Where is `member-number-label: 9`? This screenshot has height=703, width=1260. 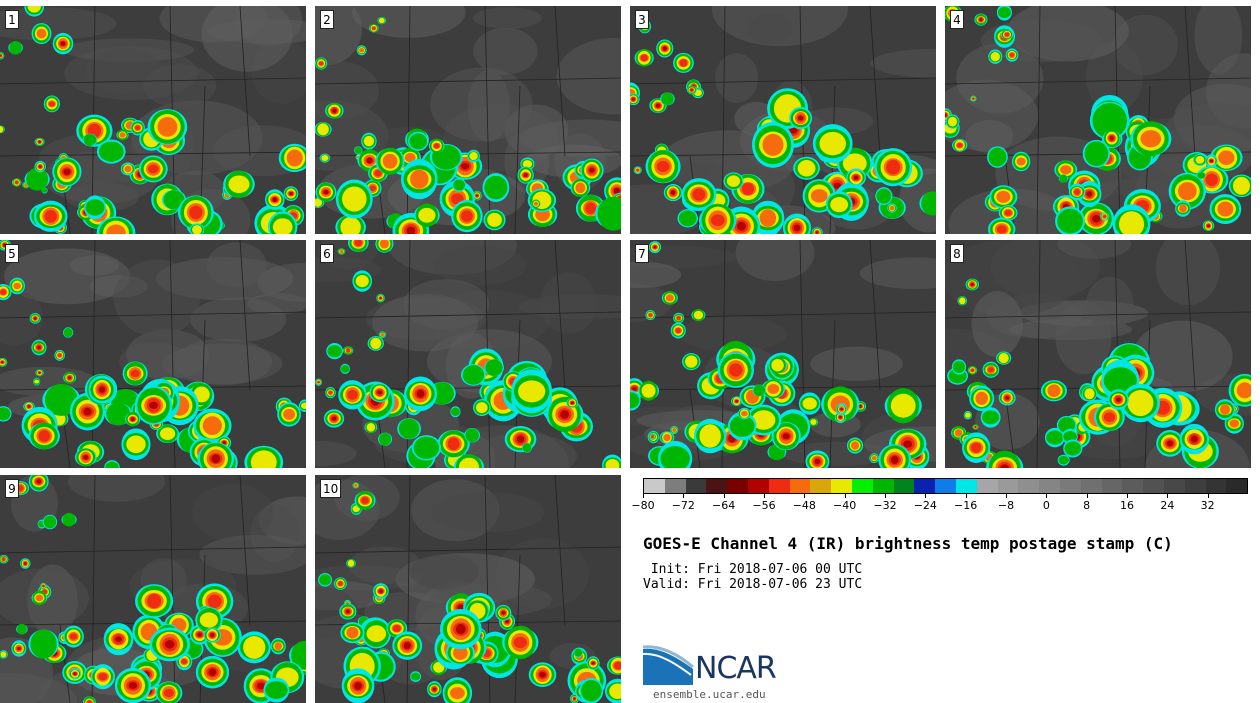 member-number-label: 9 is located at coordinates (12, 488).